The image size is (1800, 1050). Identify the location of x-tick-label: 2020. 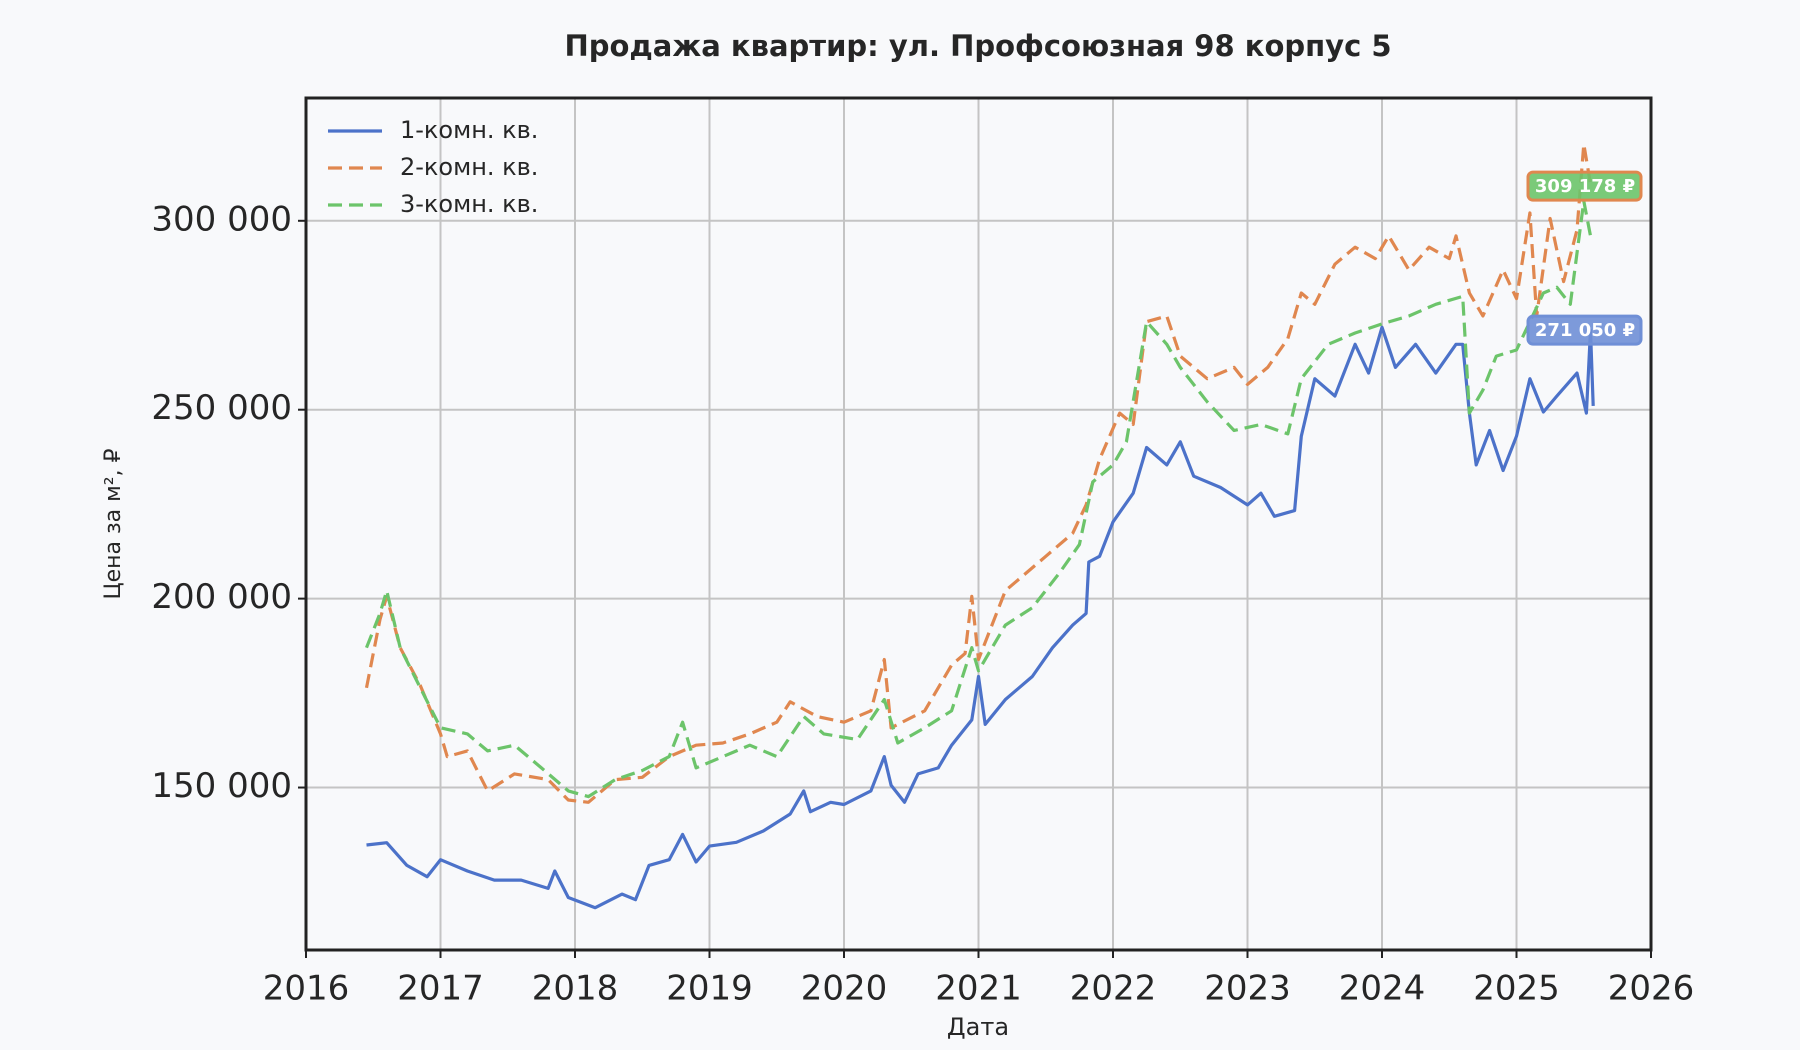
(844, 989).